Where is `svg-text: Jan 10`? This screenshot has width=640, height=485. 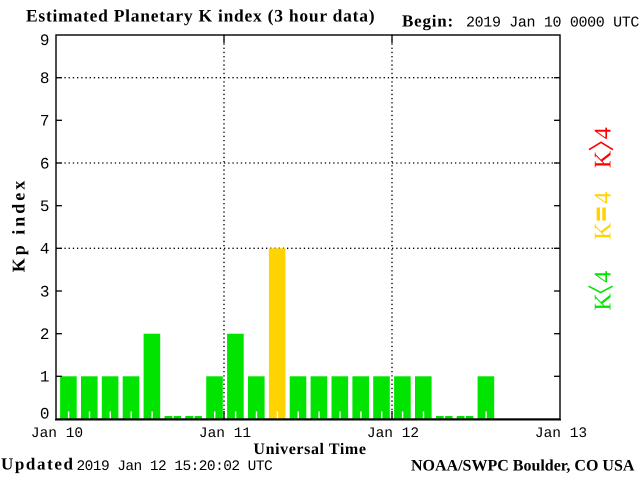 svg-text: Jan 10 is located at coordinates (57, 434).